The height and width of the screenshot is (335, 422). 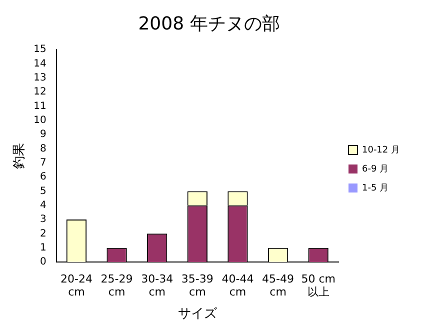 What do you see at coordinates (40, 50) in the screenshot?
I see `y-tick-label: 15` at bounding box center [40, 50].